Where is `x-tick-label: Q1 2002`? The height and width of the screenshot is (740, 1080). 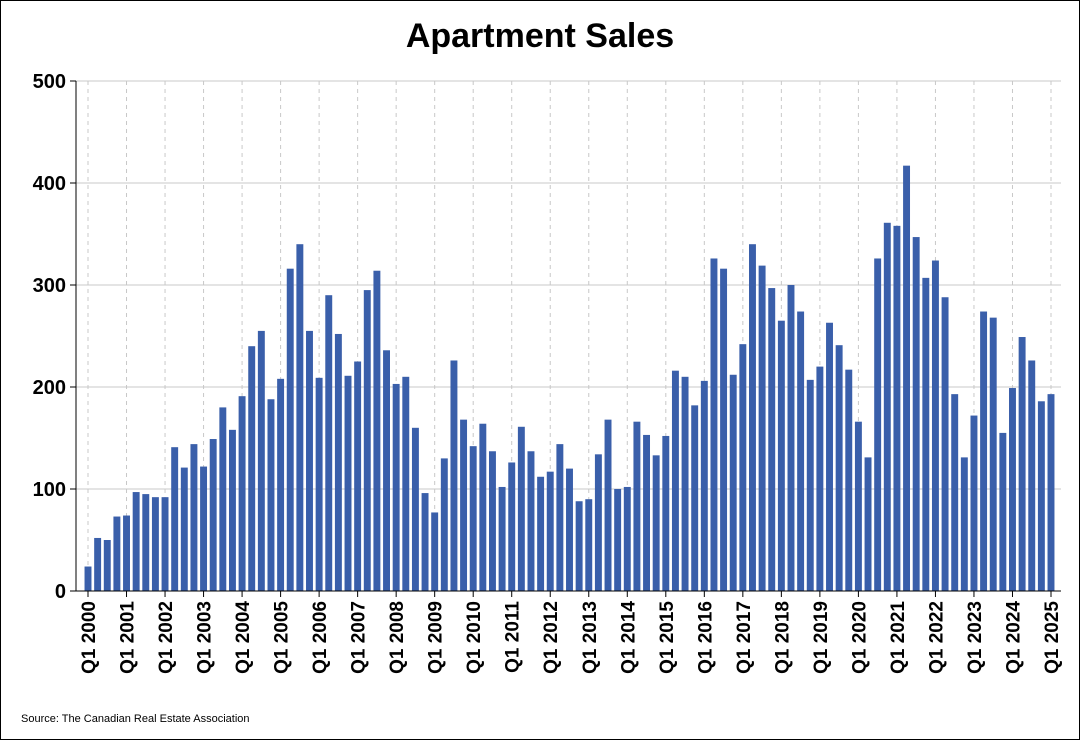
x-tick-label: Q1 2002 is located at coordinates (166, 637).